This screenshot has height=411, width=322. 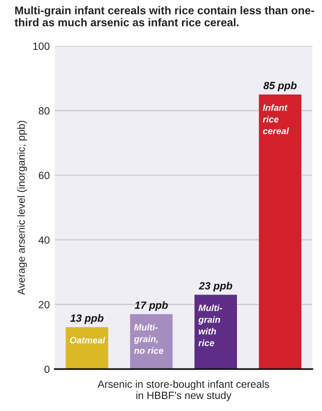 What do you see at coordinates (210, 325) in the screenshot?
I see `x-tick-label: Multi- grain with rice` at bounding box center [210, 325].